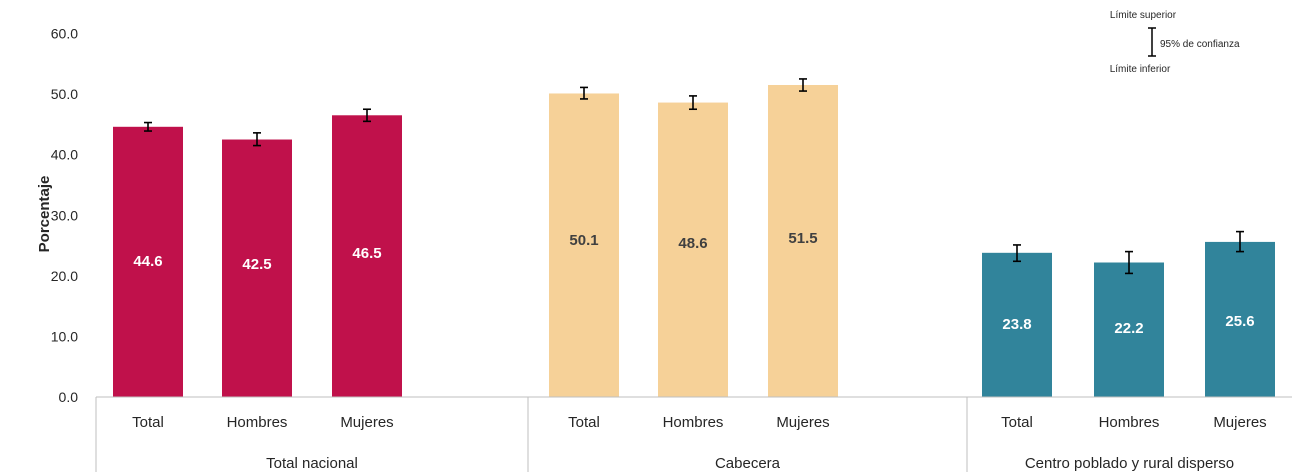 The height and width of the screenshot is (472, 1292). I want to click on data-label: 48.6, so click(692, 243).